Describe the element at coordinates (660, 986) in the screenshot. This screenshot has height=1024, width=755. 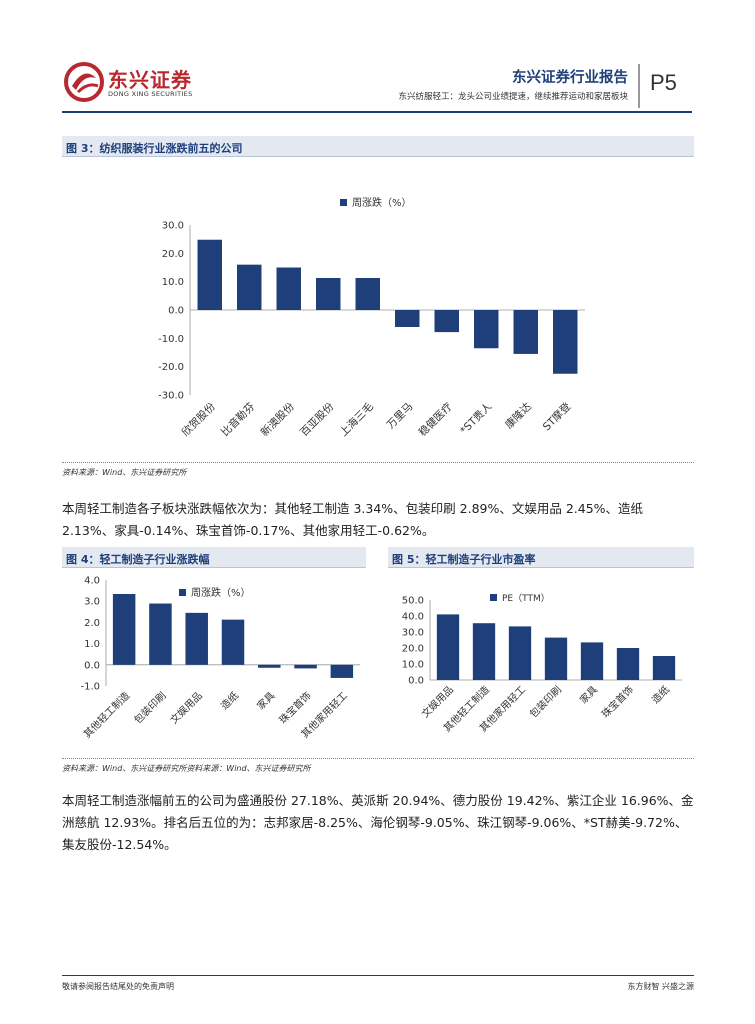
I see `footer-slogan: 东方财智 兴盛之源` at that location.